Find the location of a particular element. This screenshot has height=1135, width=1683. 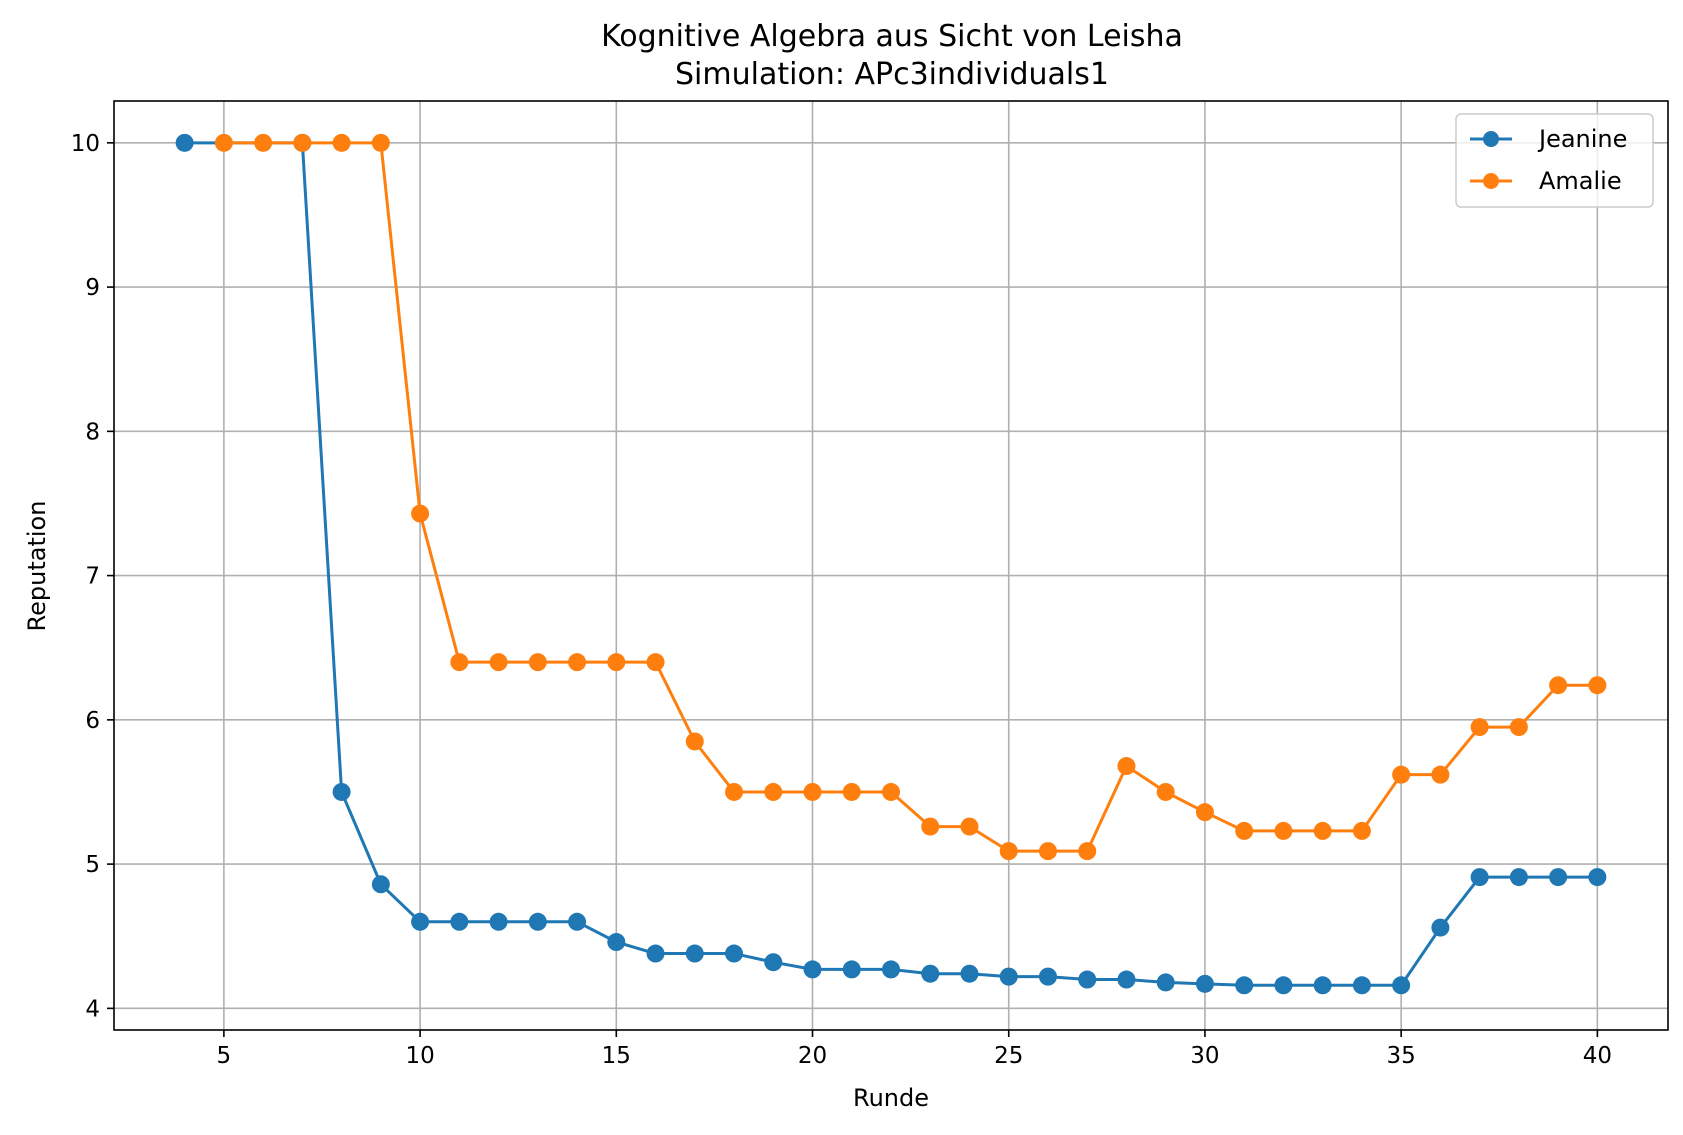

x-tick-label-40: 40 is located at coordinates (1597, 1056).